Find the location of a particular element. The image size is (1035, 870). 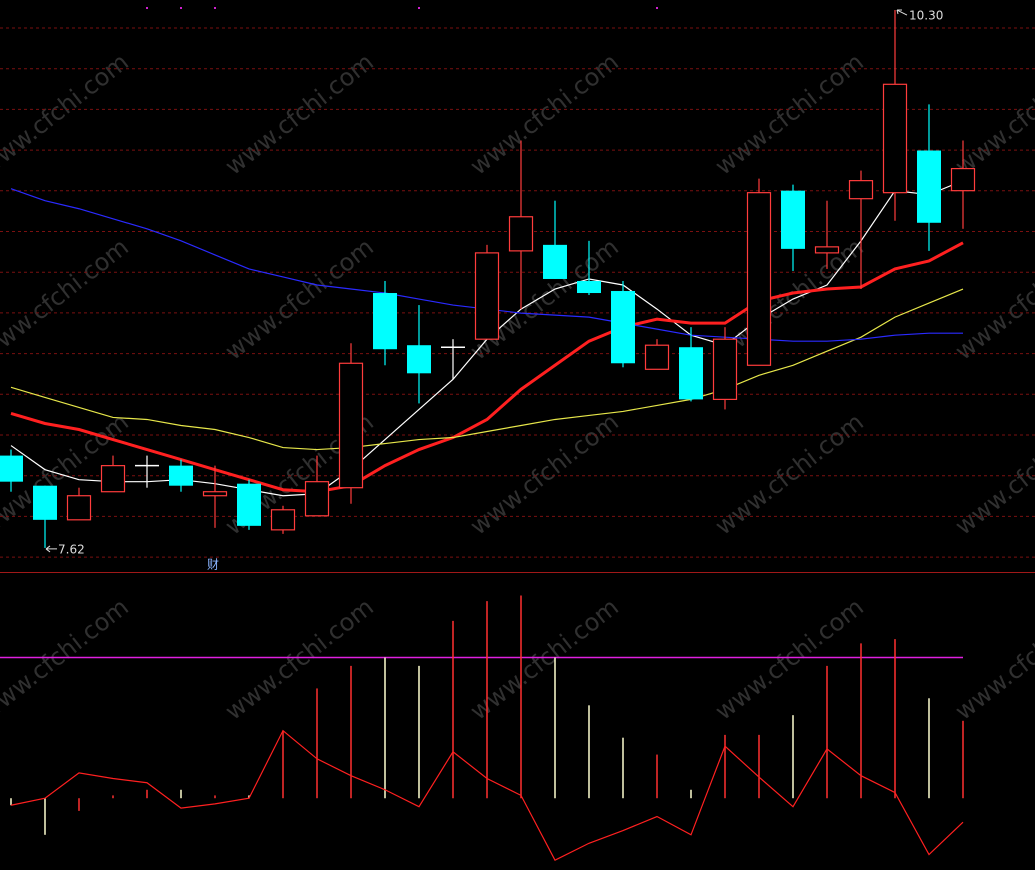

low-label: 7.62 is located at coordinates (71, 549).